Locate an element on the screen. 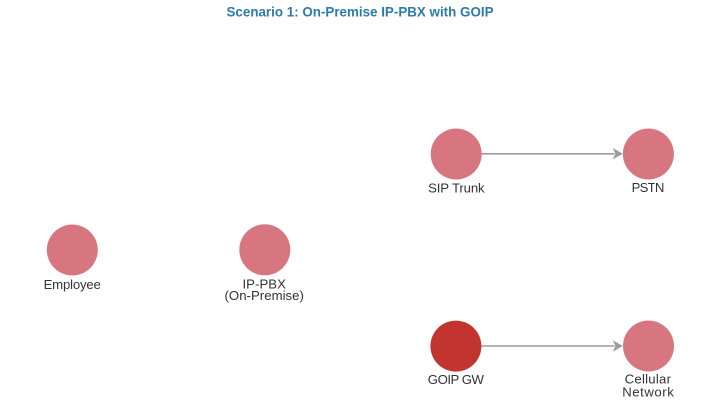 This screenshot has width=720, height=414. svg-text: (On-Premise) is located at coordinates (264, 295).